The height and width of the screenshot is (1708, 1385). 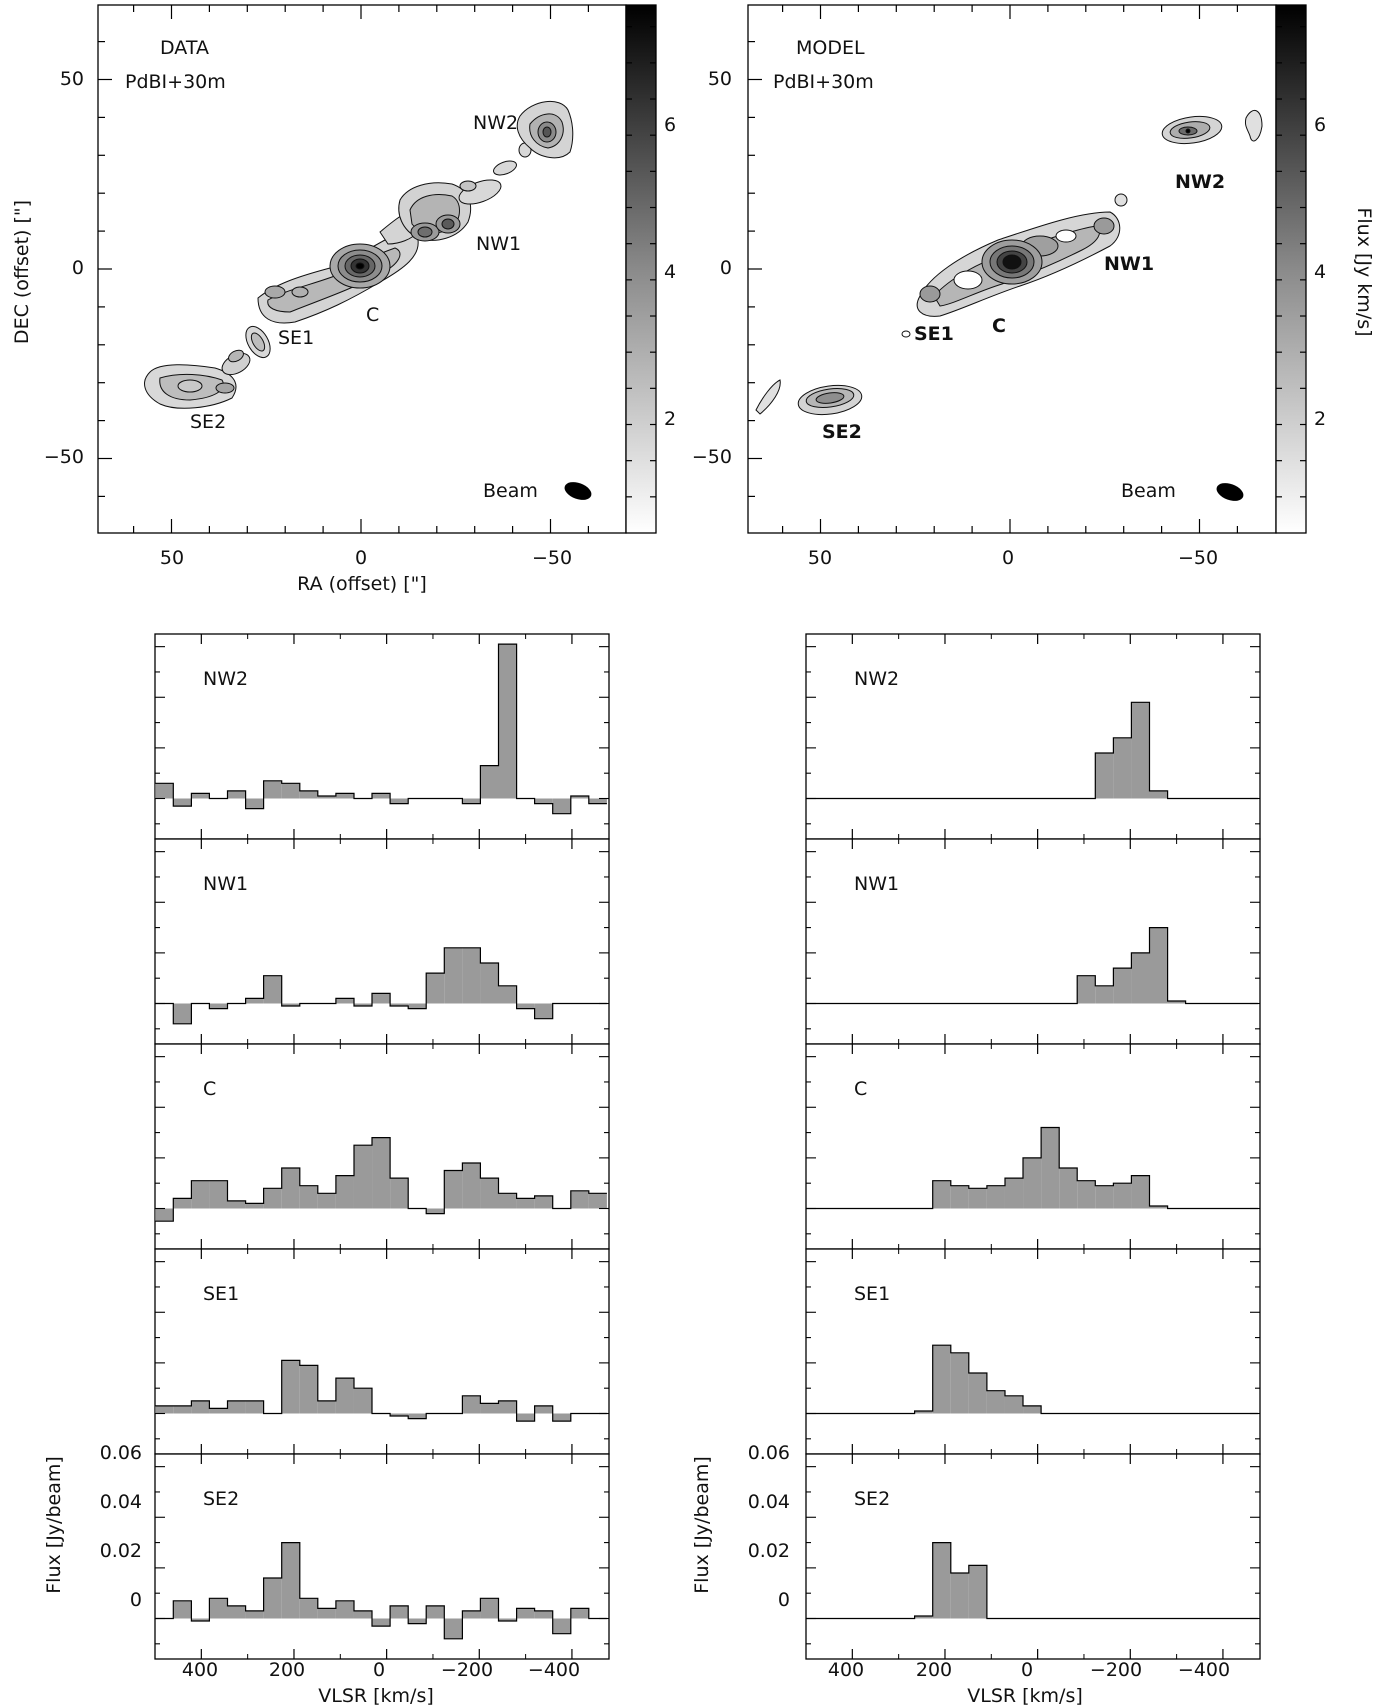 I want to click on beam-ellipse, so click(x=1230, y=492).